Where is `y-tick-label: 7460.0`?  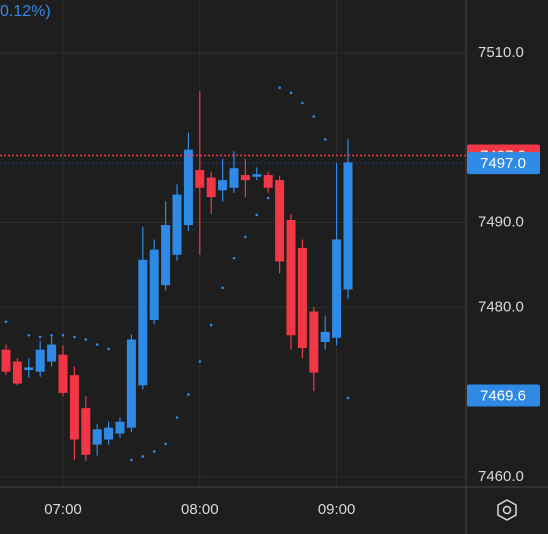 y-tick-label: 7460.0 is located at coordinates (501, 476).